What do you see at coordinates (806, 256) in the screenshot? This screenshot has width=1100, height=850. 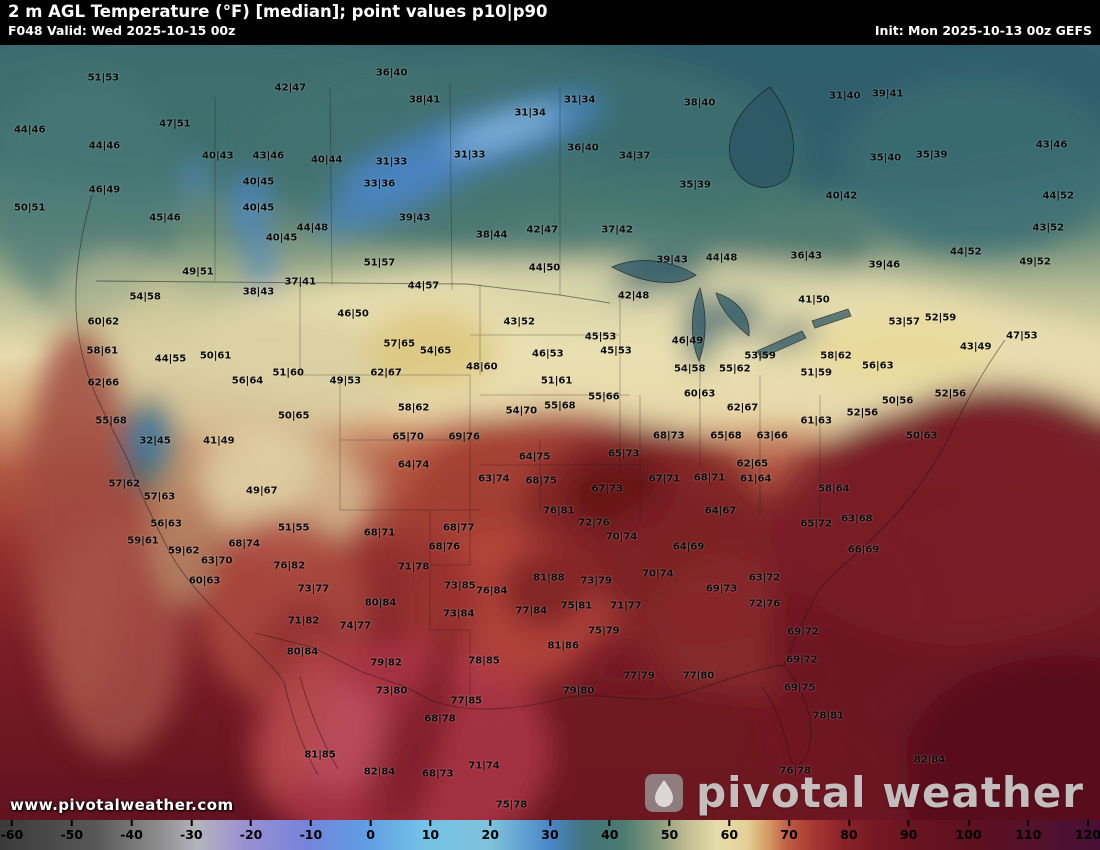 I see `point-value: 36|43` at bounding box center [806, 256].